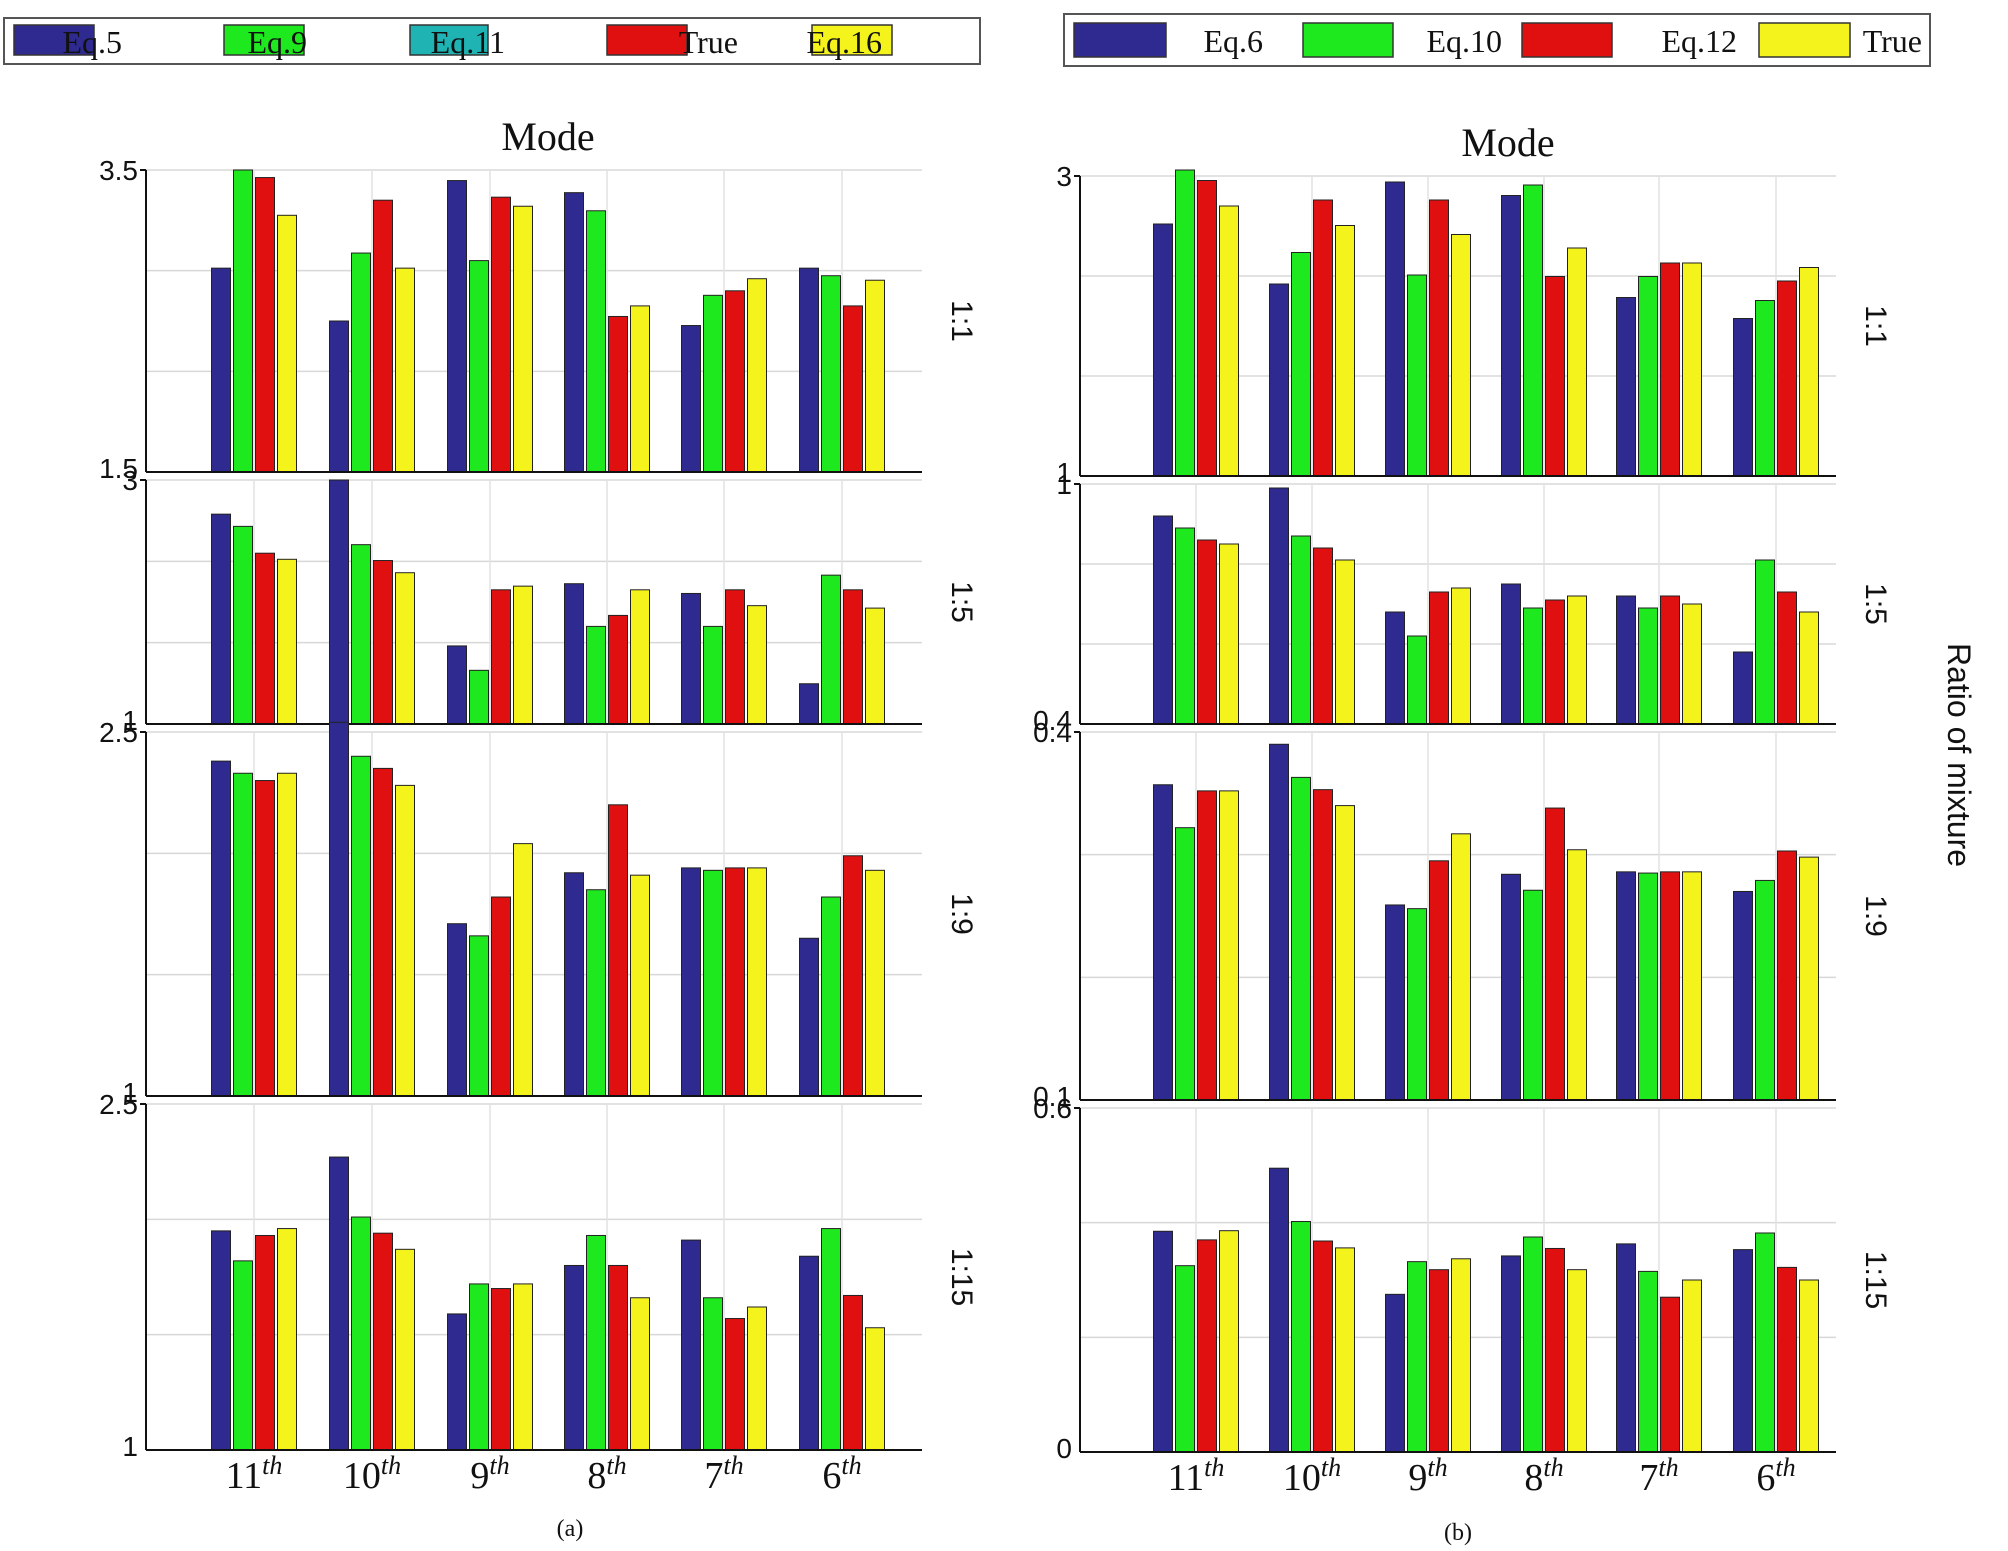 The image size is (2008, 1551). What do you see at coordinates (277, 42) in the screenshot?
I see `legend-label: Eq.9` at bounding box center [277, 42].